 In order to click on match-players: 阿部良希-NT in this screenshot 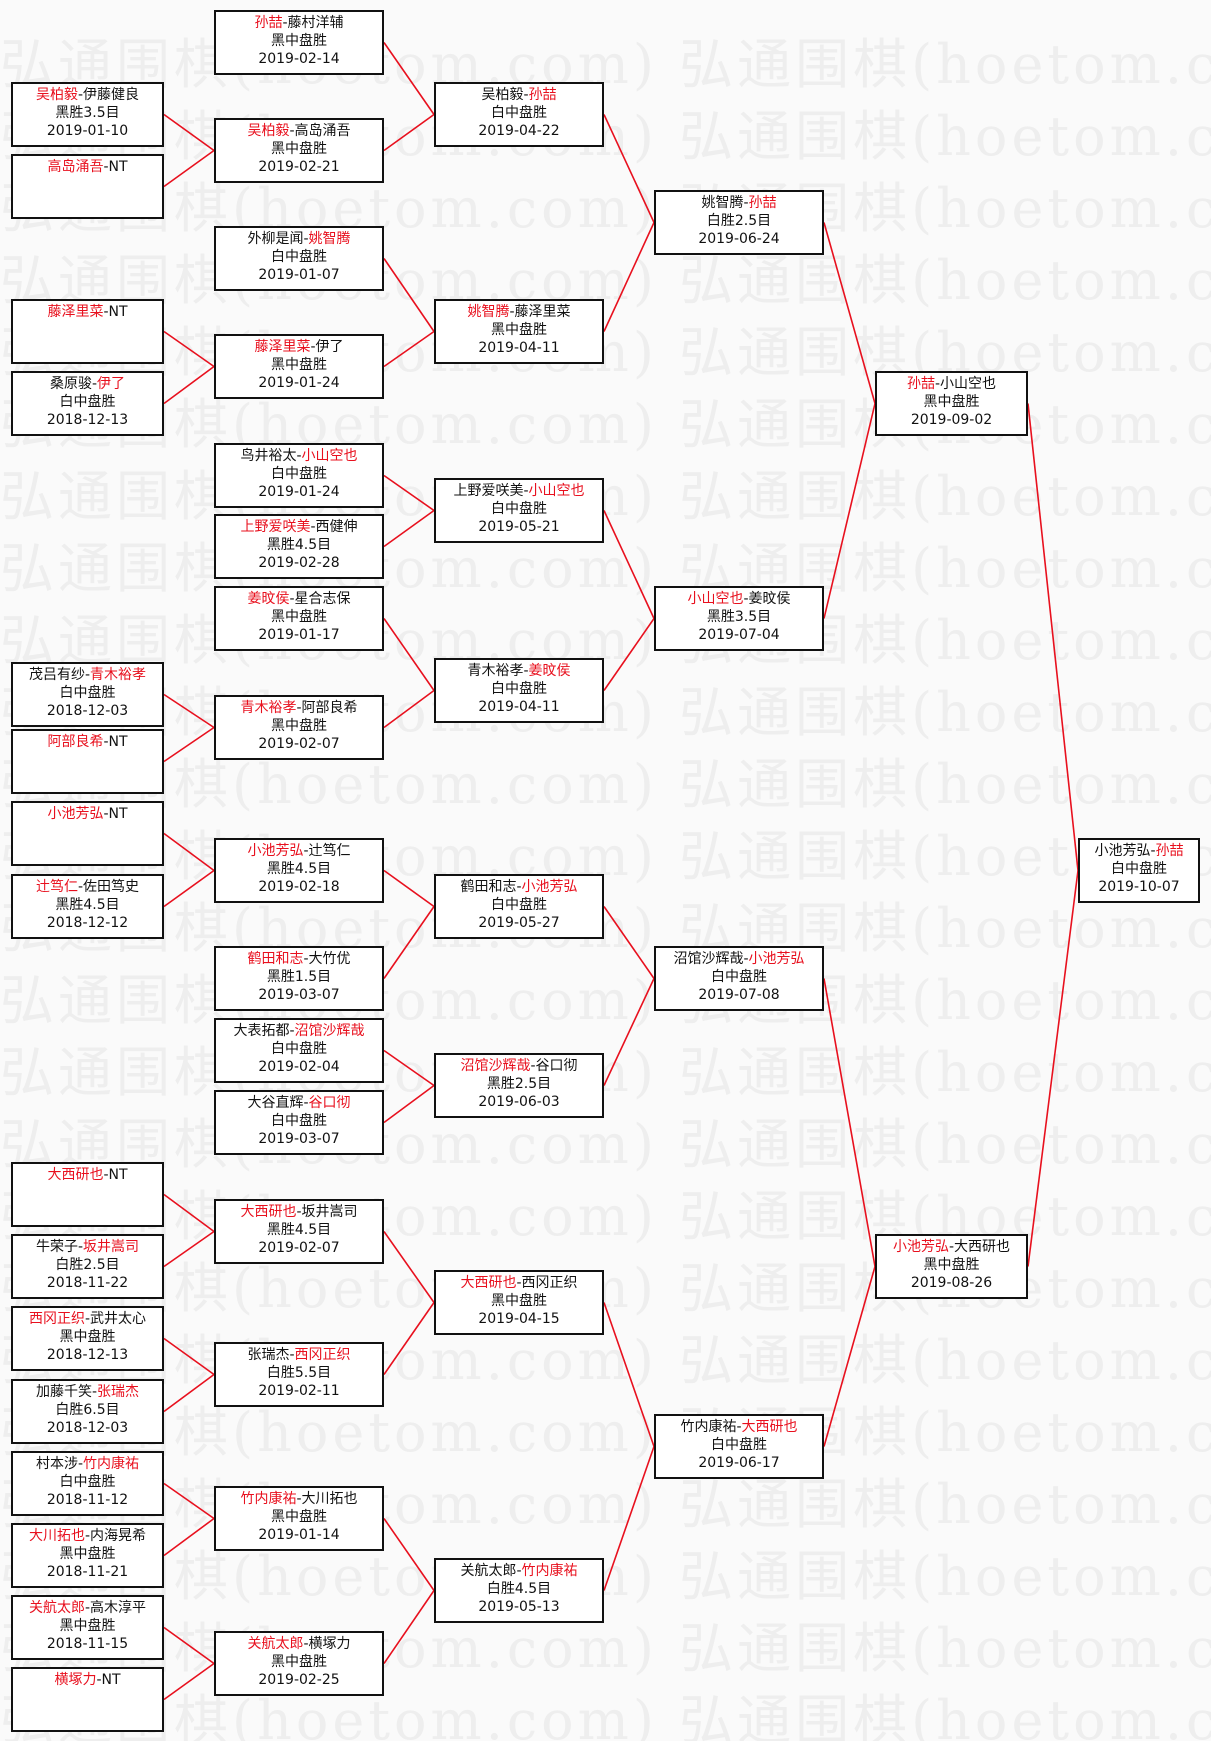, I will do `click(87, 742)`.